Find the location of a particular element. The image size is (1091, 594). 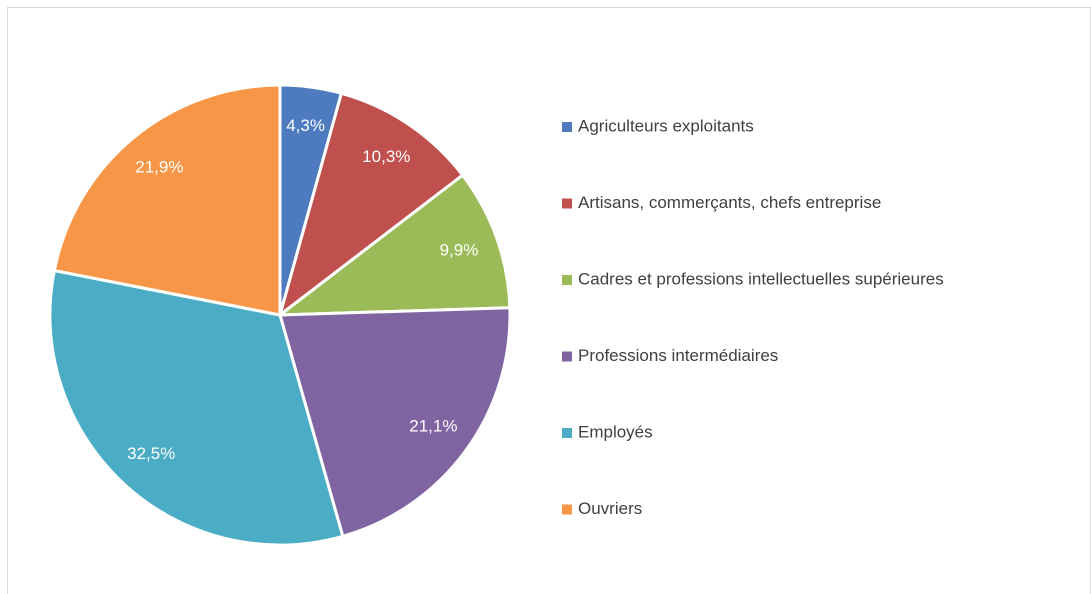

data-label: 21,9% is located at coordinates (159, 167).